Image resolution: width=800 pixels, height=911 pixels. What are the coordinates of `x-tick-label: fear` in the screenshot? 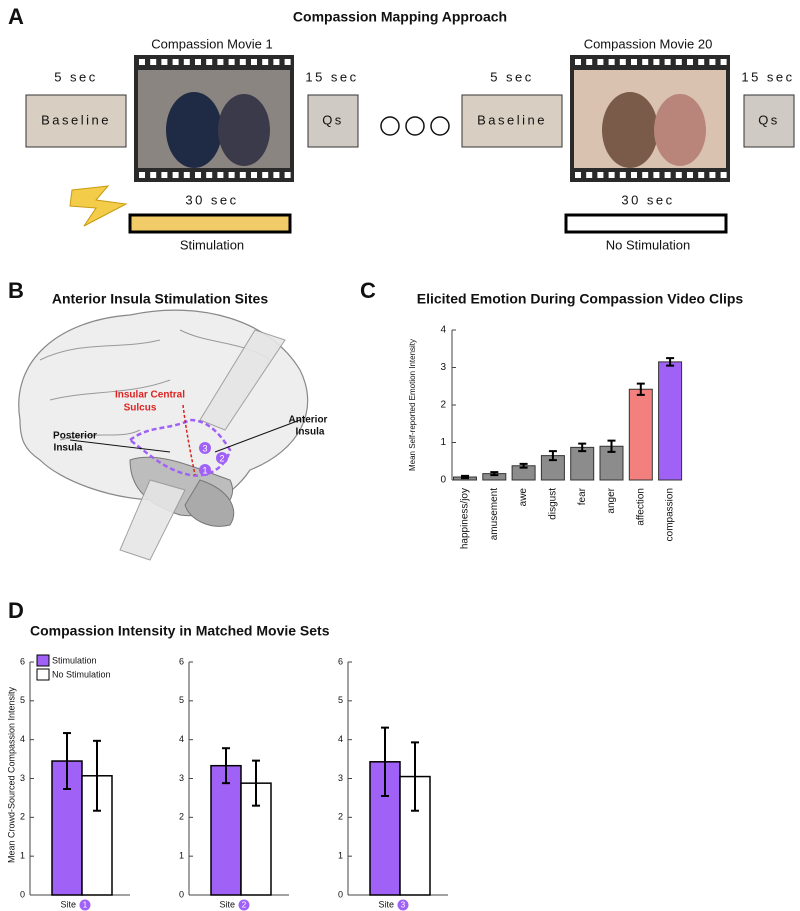 It's located at (582, 496).